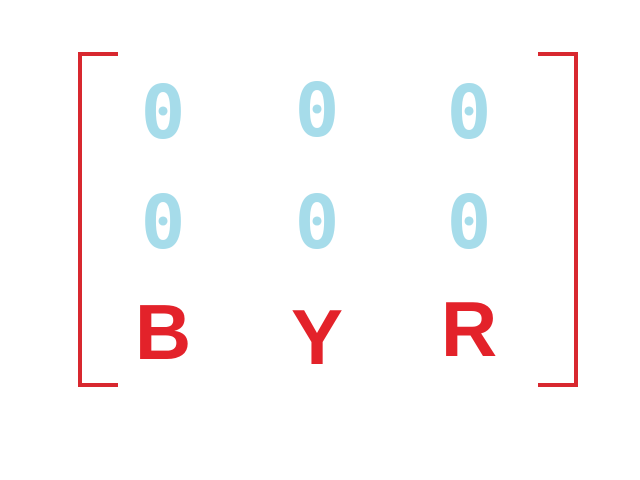 Image resolution: width=640 pixels, height=480 pixels. What do you see at coordinates (163, 332) in the screenshot?
I see `matrix-cell-r3-c1: B` at bounding box center [163, 332].